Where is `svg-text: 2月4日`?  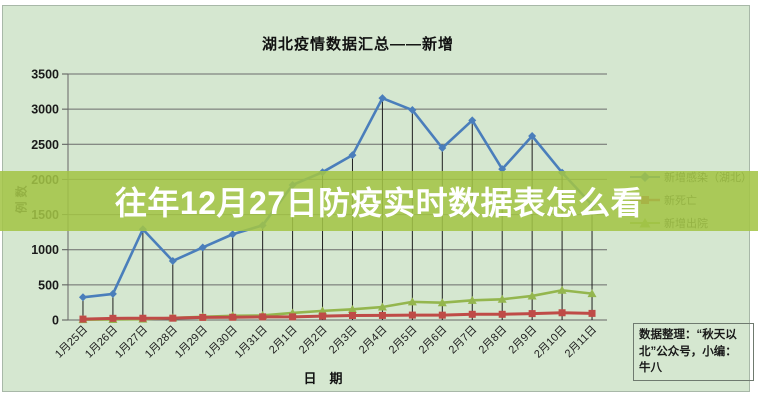 svg-text: 2月4日 is located at coordinates (373, 340).